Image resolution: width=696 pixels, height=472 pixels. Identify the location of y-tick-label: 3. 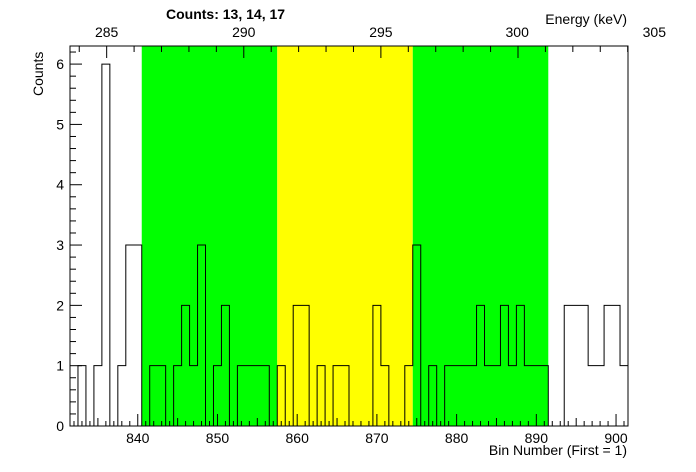
(60, 245).